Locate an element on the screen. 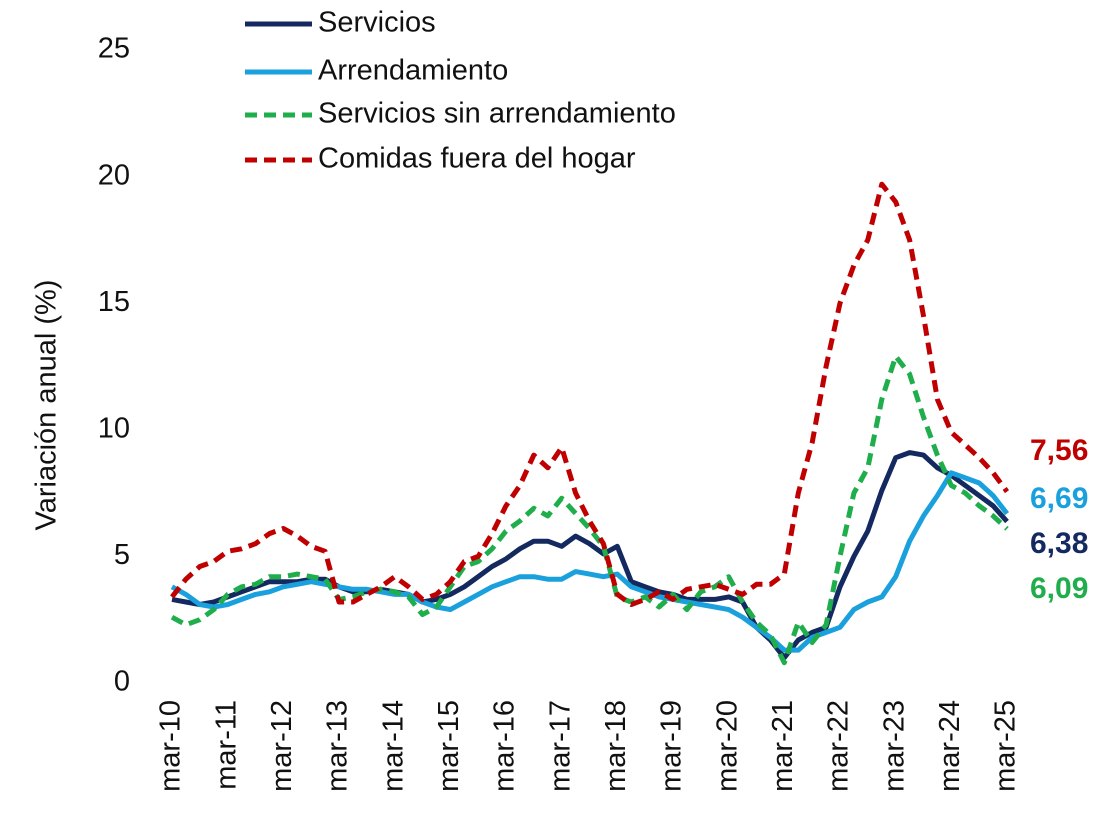 The height and width of the screenshot is (827, 1109). x-tick-label: mar-11 is located at coordinates (226, 745).